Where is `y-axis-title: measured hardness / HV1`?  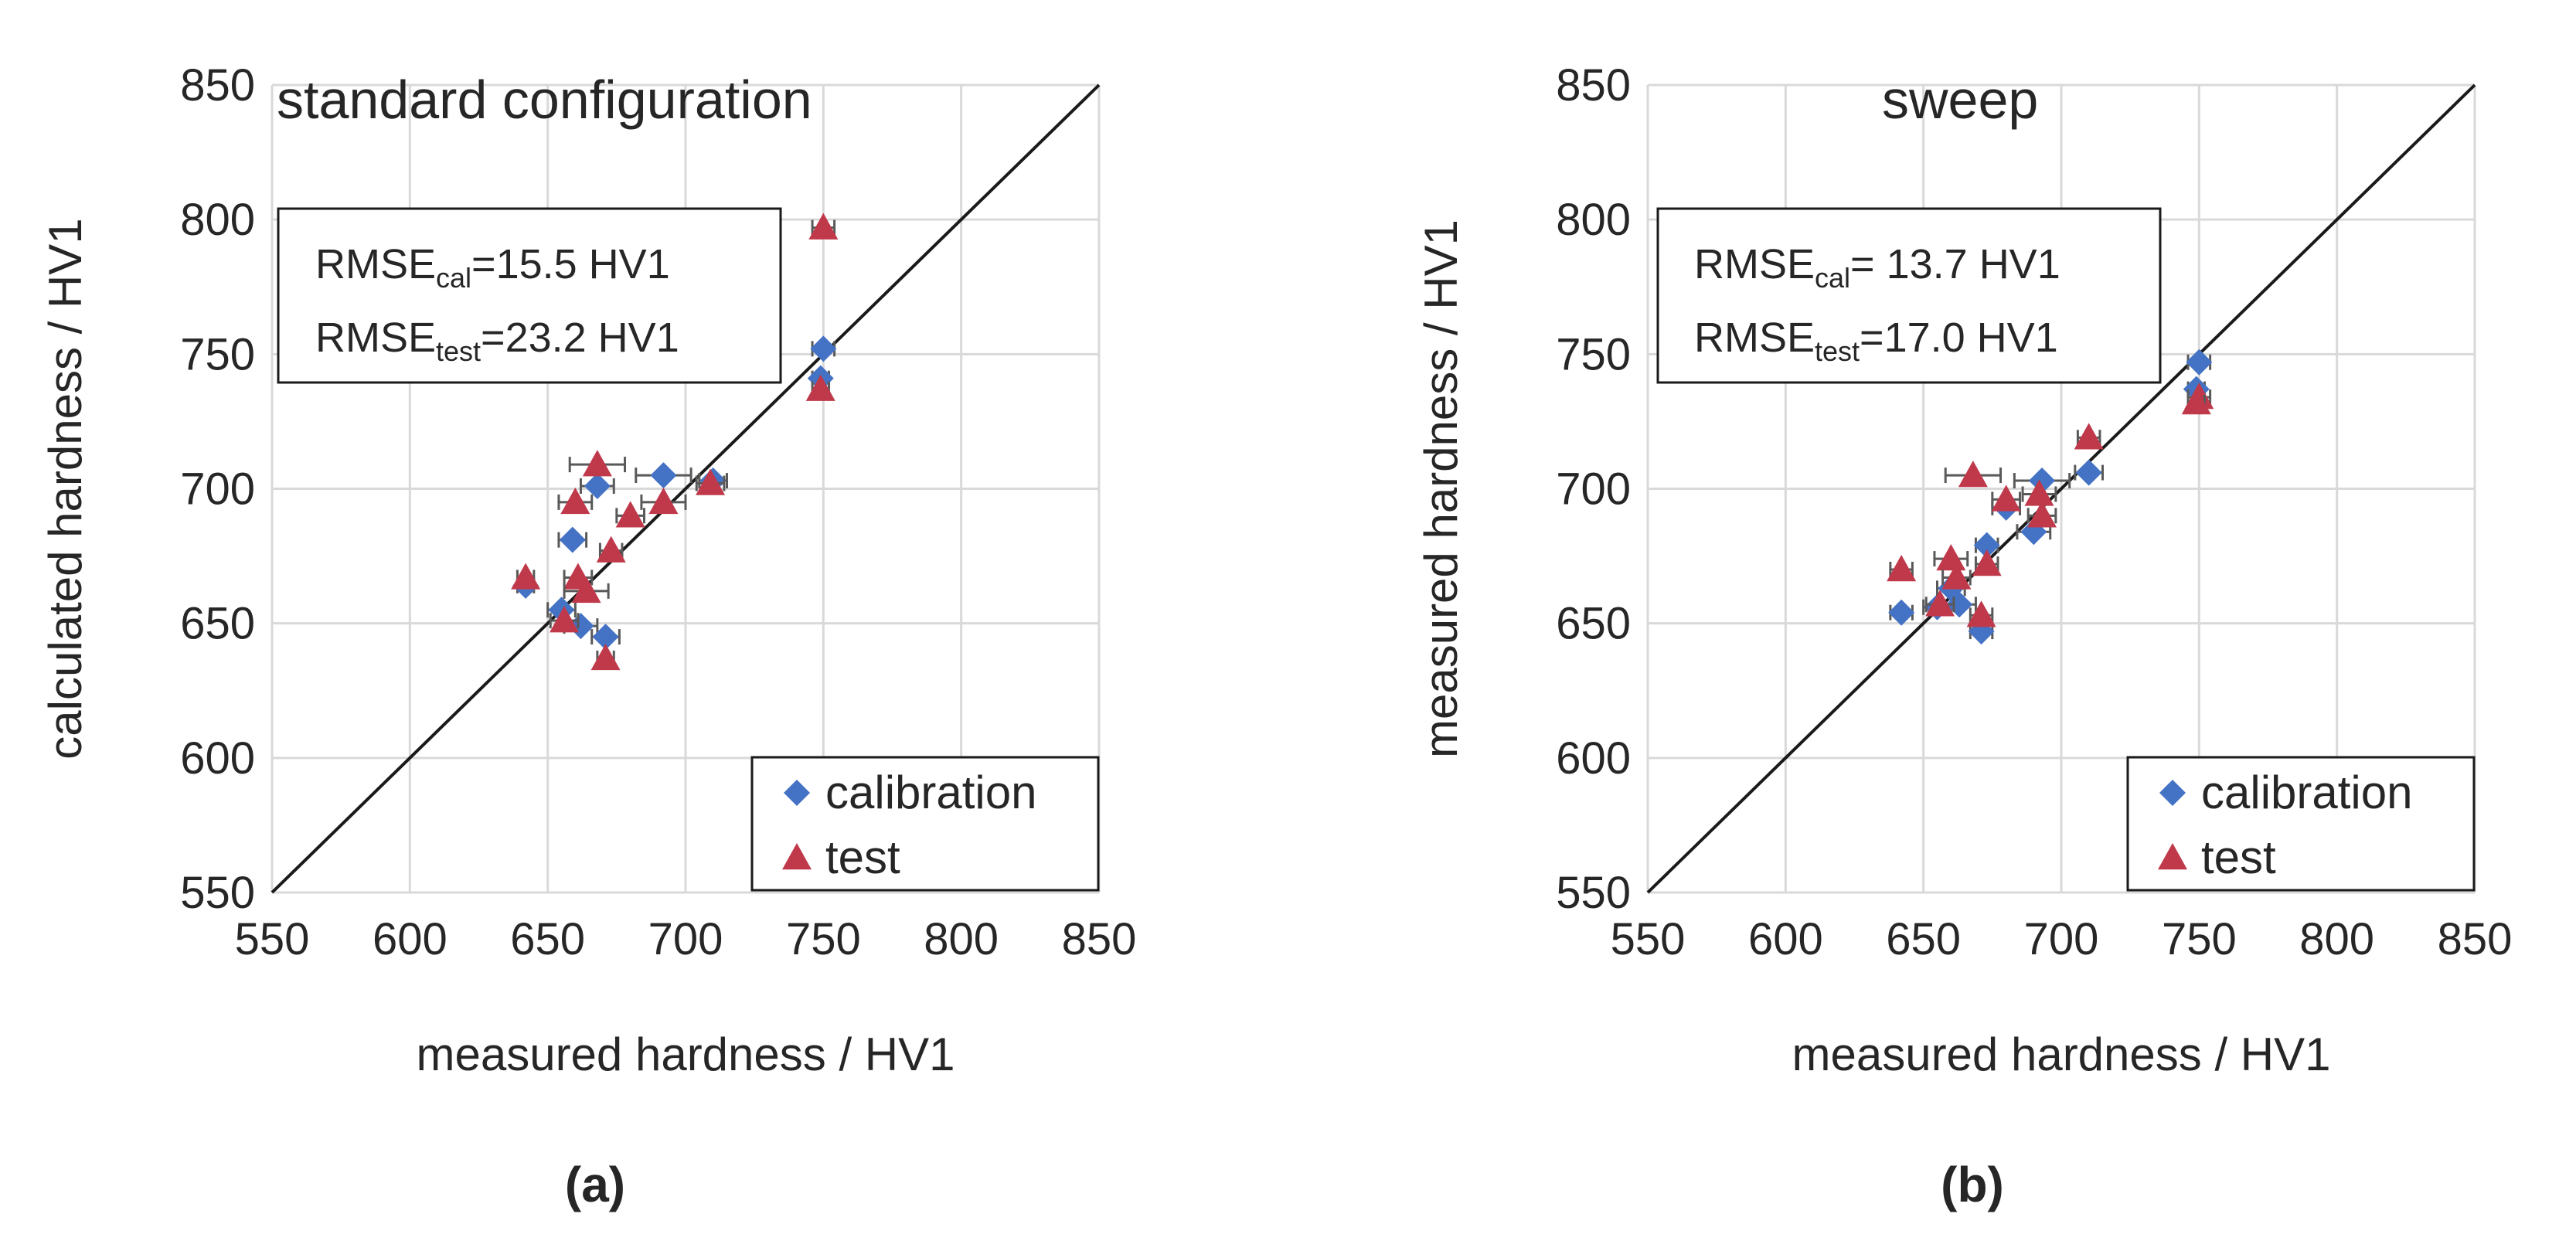
y-axis-title: measured hardness / HV1 is located at coordinates (1441, 489).